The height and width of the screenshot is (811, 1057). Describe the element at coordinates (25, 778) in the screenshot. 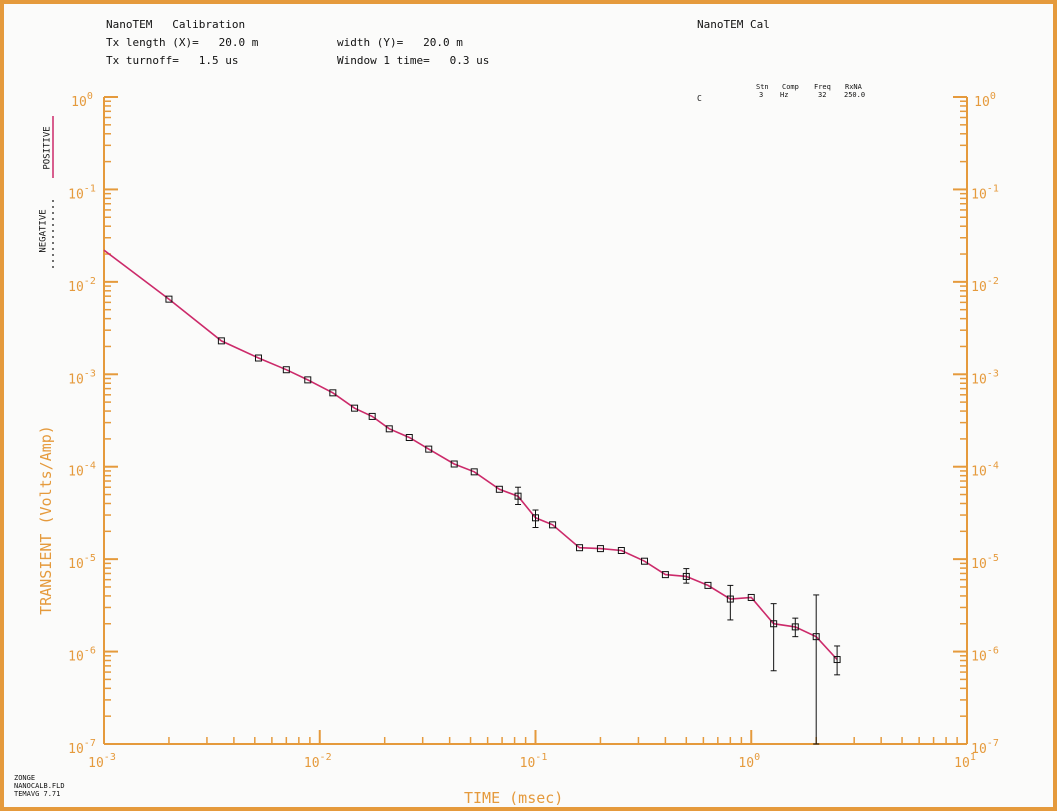

I see `footer-line-1: ZONGE` at that location.